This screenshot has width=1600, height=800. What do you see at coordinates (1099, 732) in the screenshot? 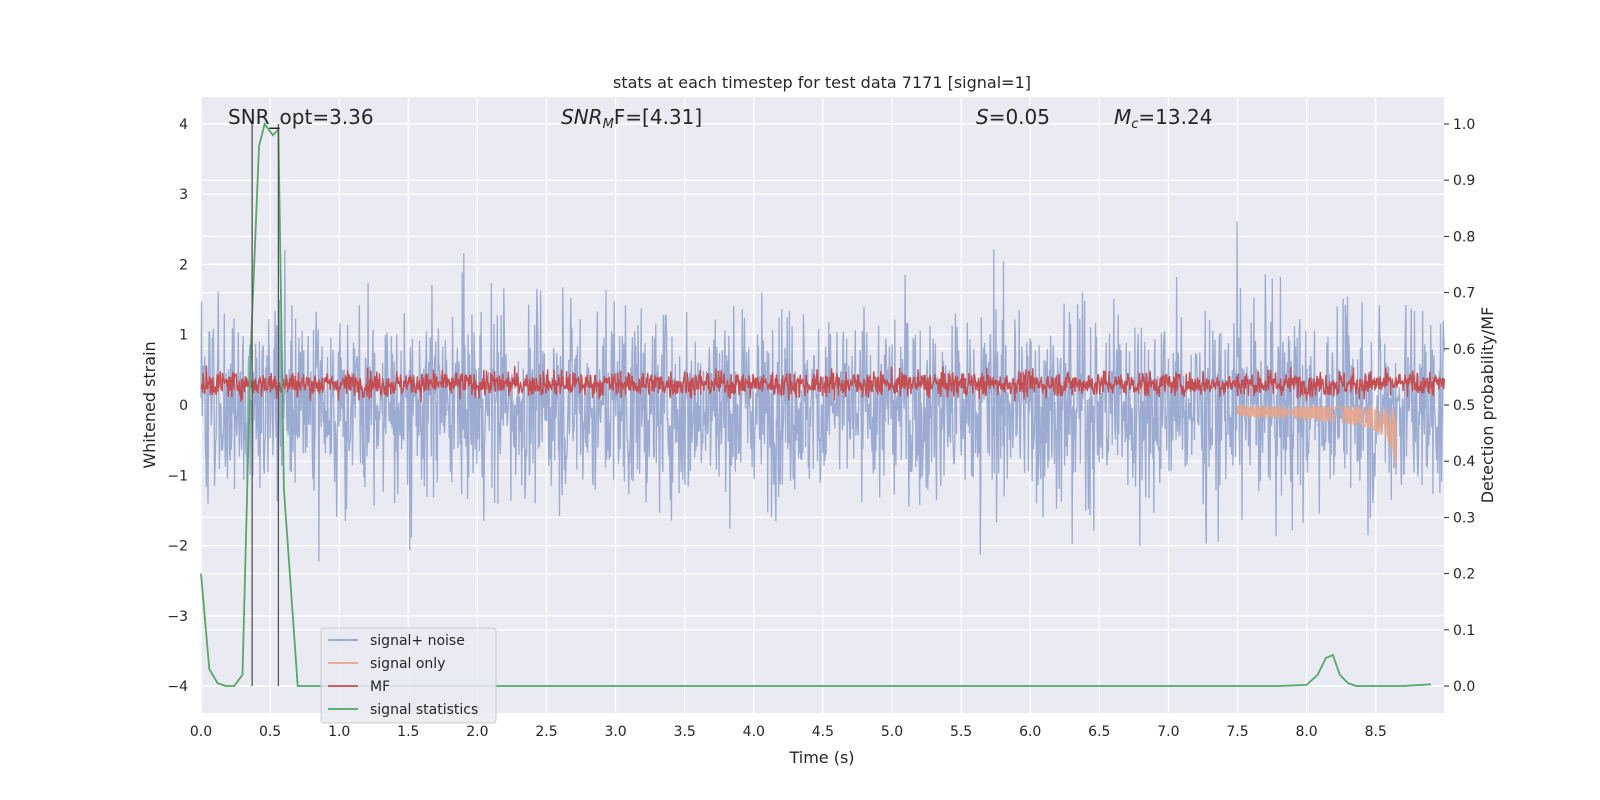
I see `x-tick-label: 6.5` at bounding box center [1099, 732].